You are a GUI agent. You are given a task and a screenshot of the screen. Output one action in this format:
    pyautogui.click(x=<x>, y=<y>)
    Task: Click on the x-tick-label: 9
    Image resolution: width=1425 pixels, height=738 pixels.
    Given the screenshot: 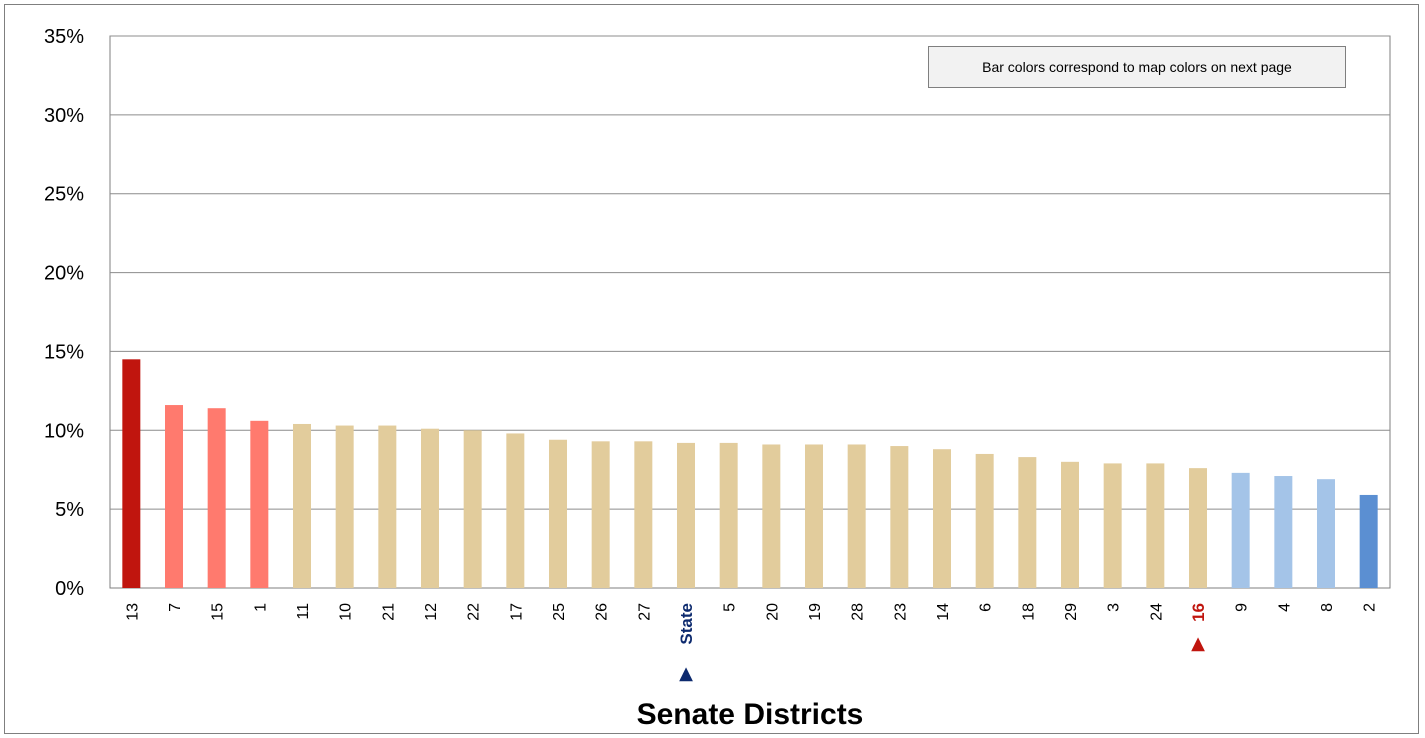 What is the action you would take?
    pyautogui.click(x=1242, y=607)
    